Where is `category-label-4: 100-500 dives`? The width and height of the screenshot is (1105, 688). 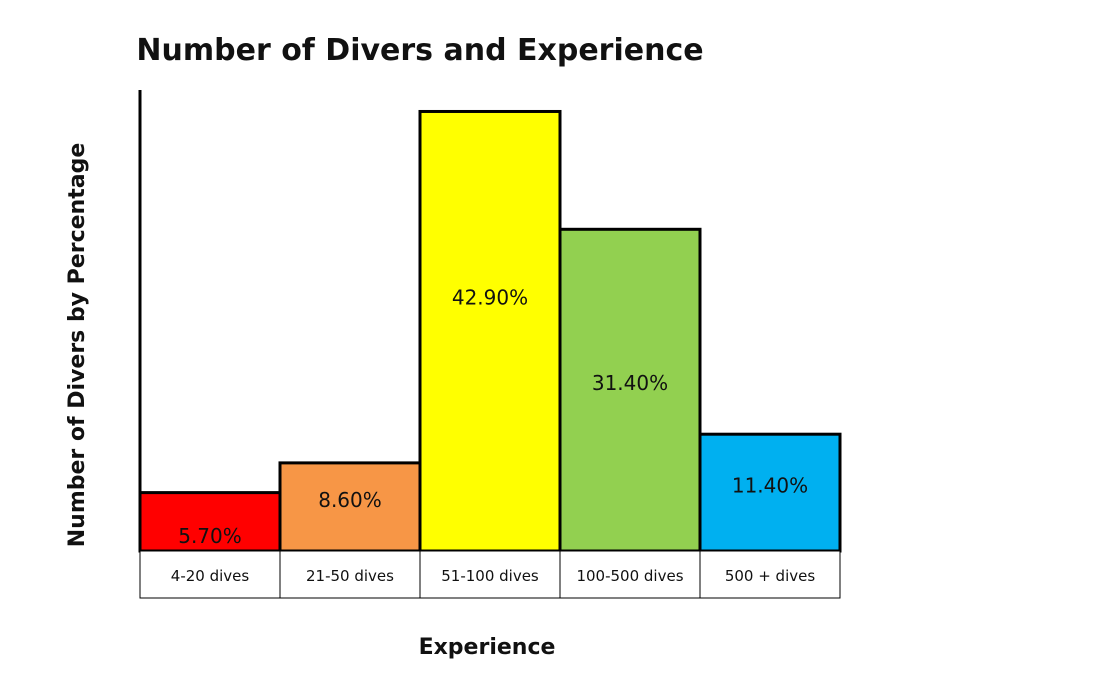
category-label-4: 100-500 dives is located at coordinates (629, 576).